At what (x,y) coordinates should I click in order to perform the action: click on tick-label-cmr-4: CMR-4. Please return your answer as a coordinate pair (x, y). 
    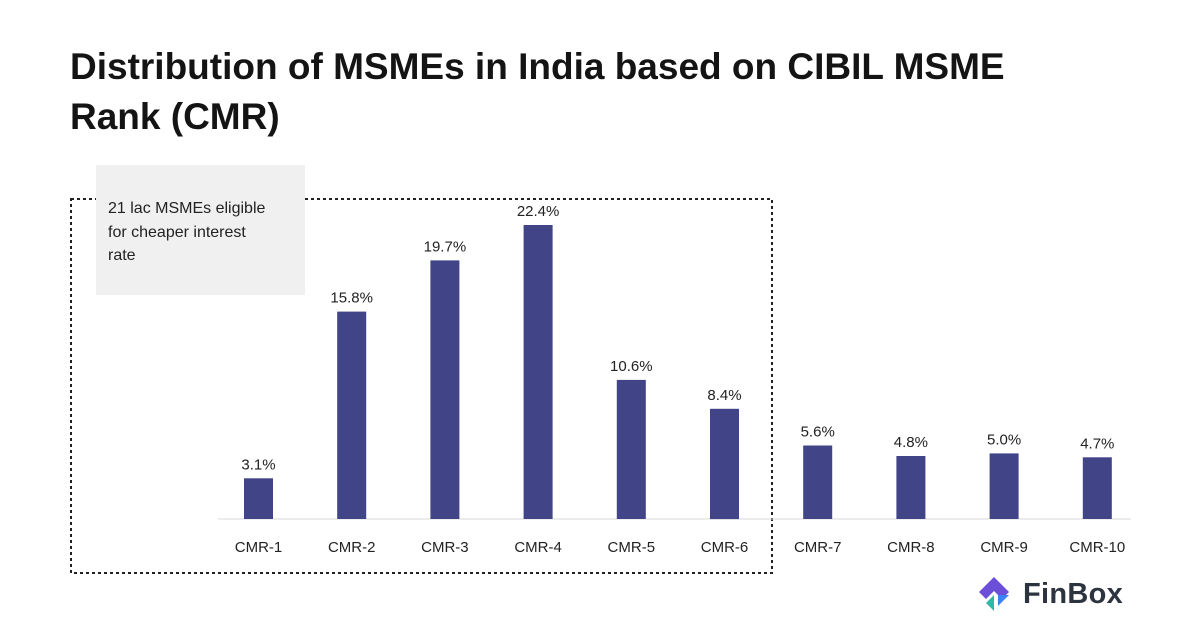
    Looking at the image, I should click on (538, 547).